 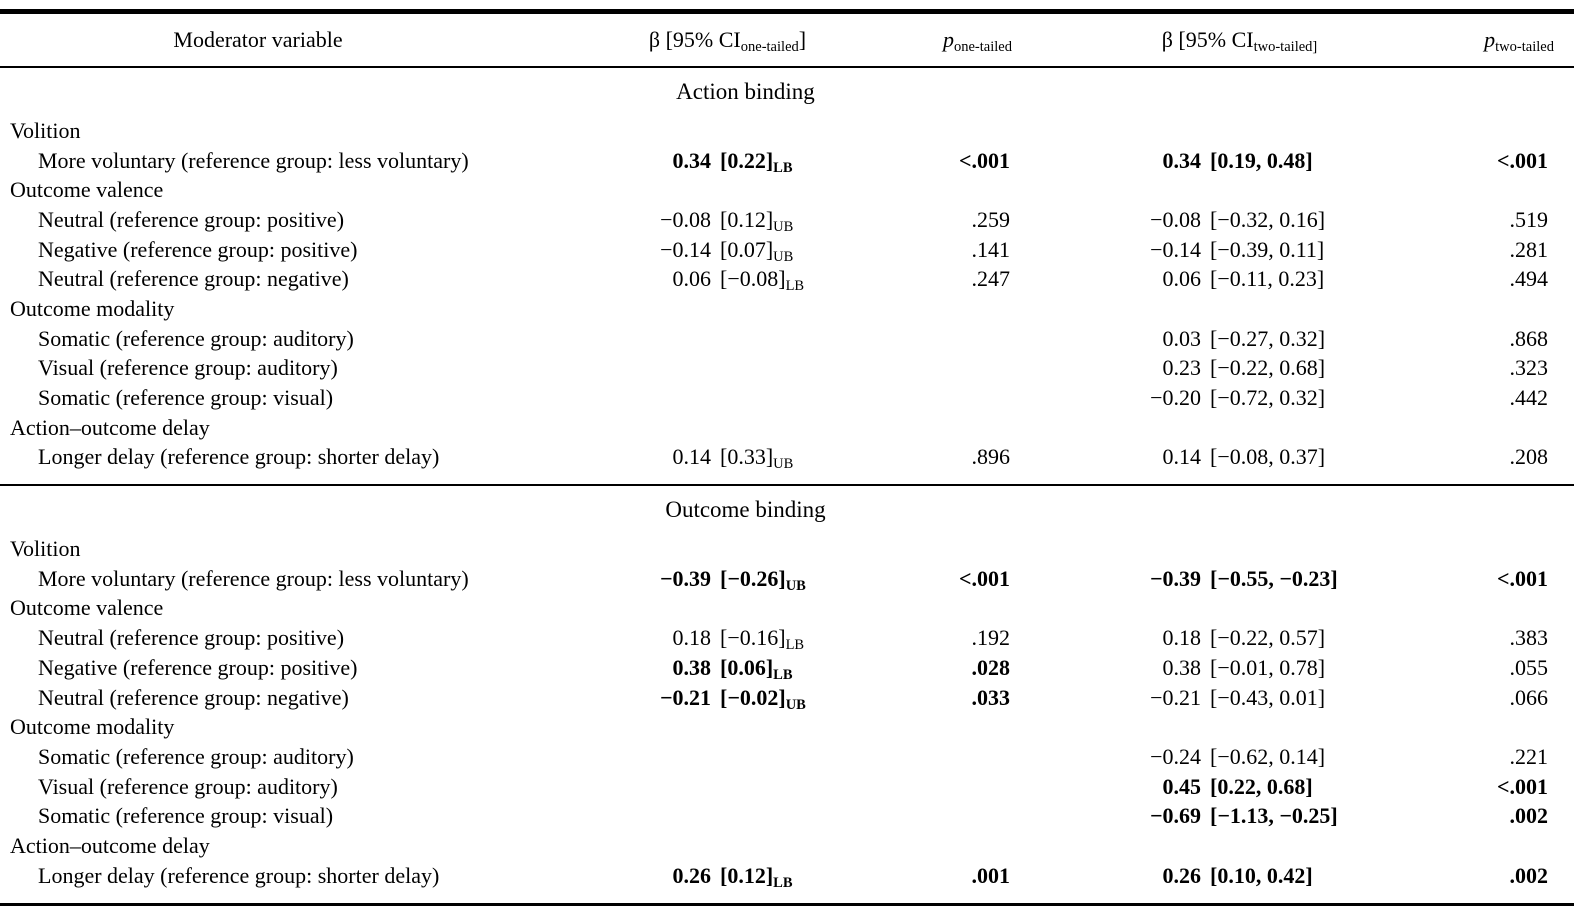 I want to click on beta-ci-two-tailed-value: −0.21 [−0.43, 0.01], so click(x=1205, y=698).